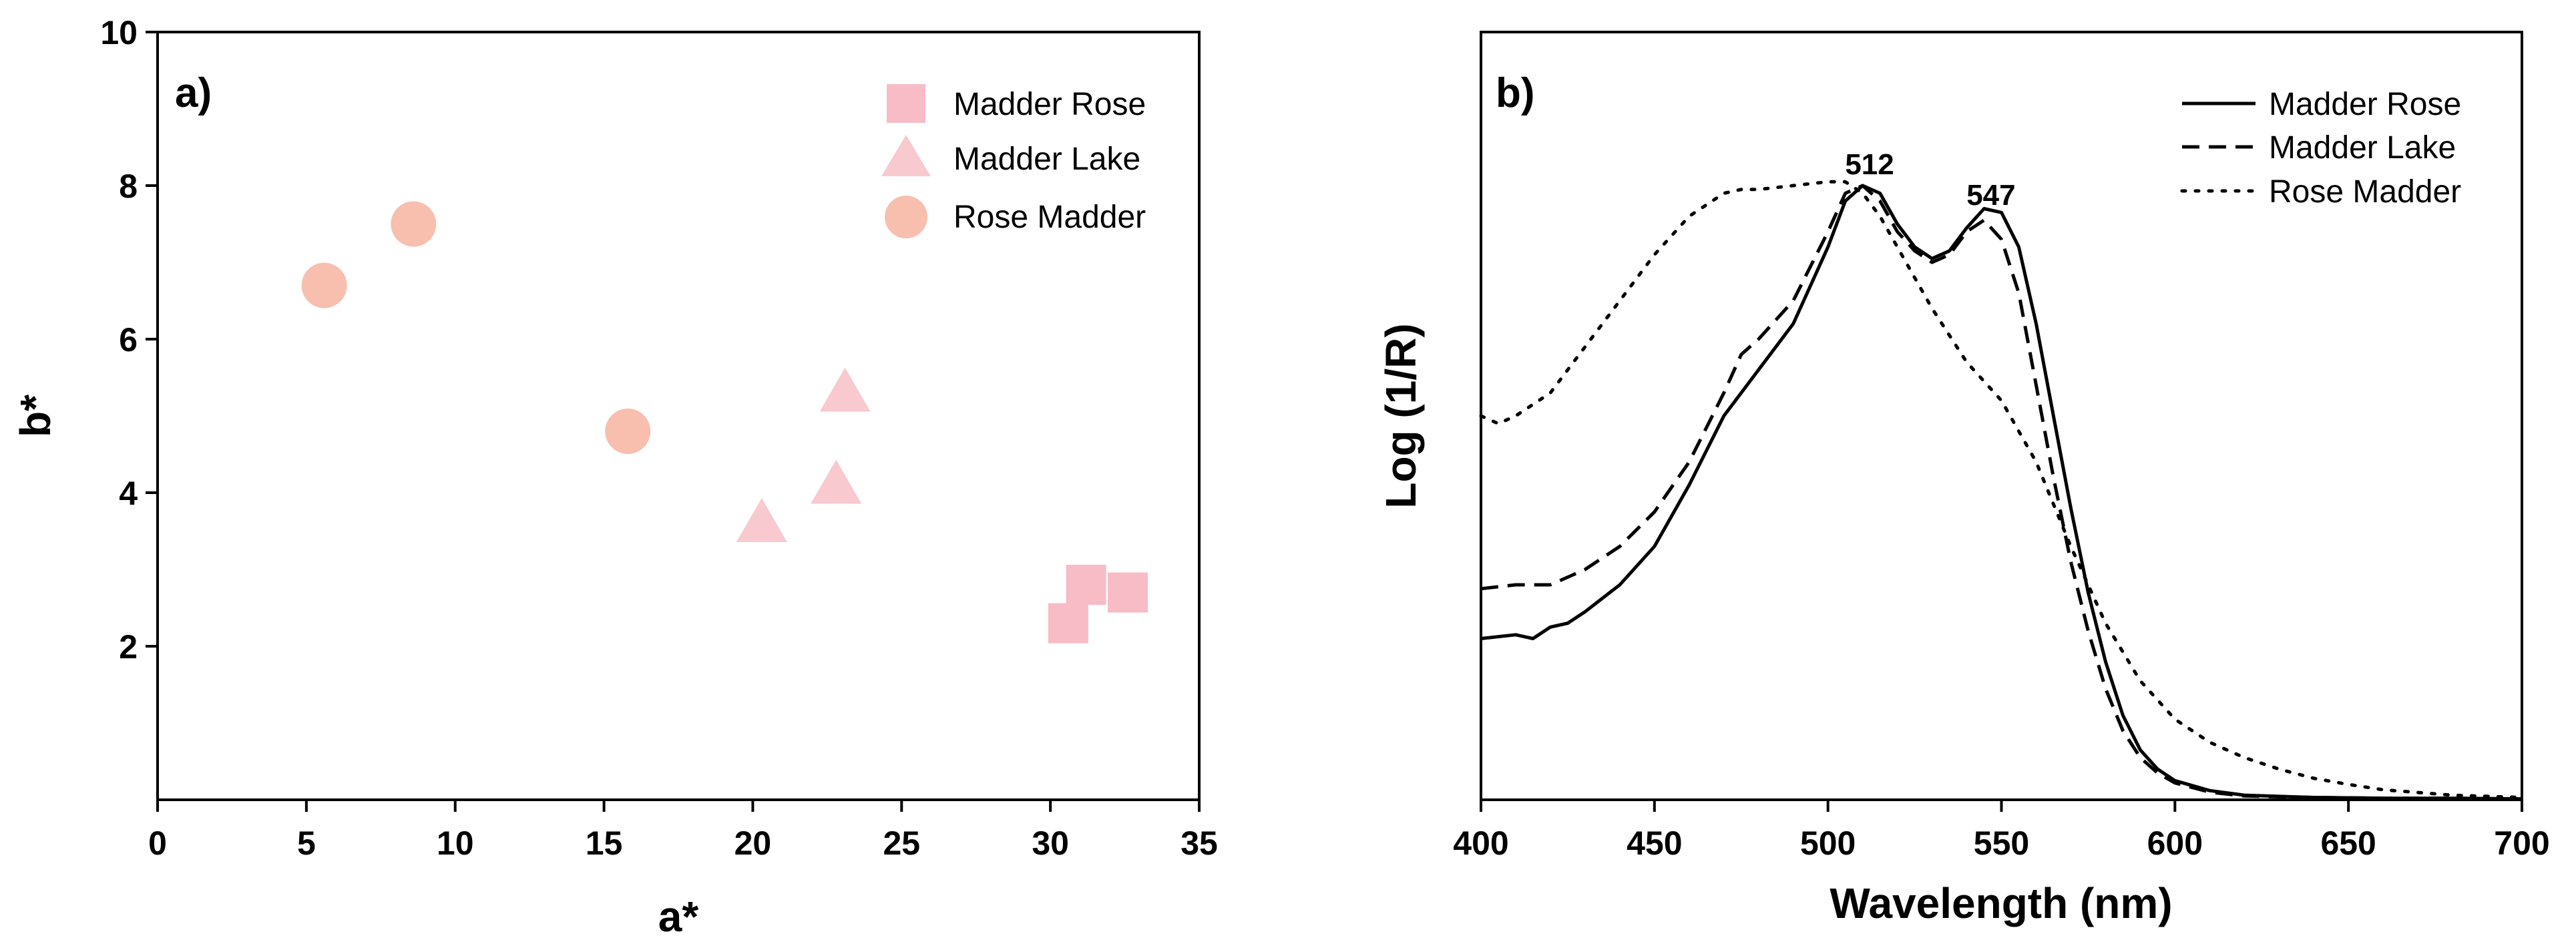  What do you see at coordinates (2348, 843) in the screenshot?
I see `b-x-tick-label-5: 650` at bounding box center [2348, 843].